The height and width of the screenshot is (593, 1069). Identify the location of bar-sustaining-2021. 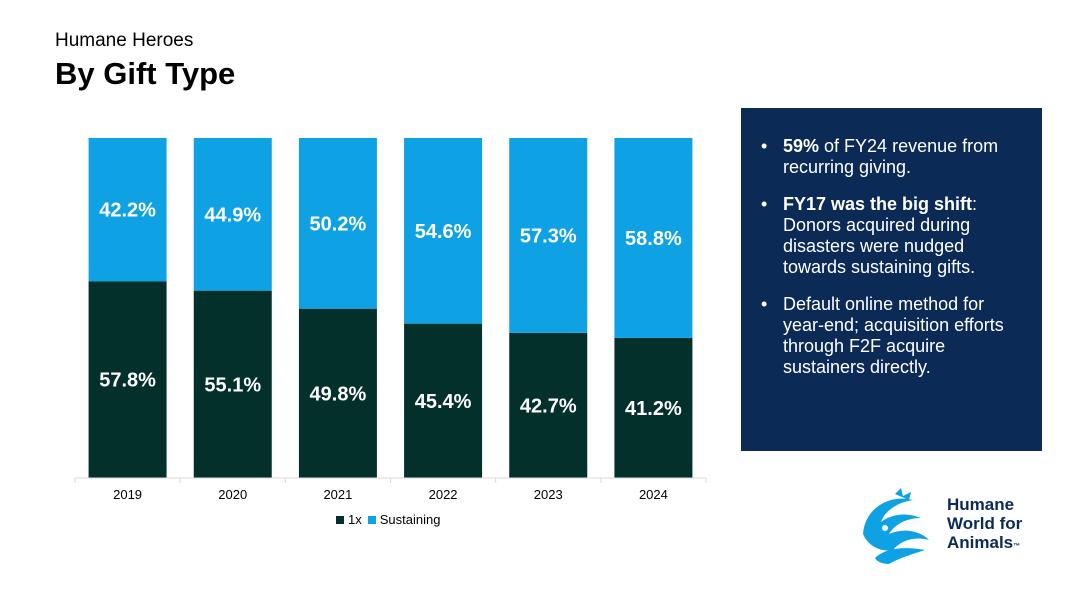
(337, 223).